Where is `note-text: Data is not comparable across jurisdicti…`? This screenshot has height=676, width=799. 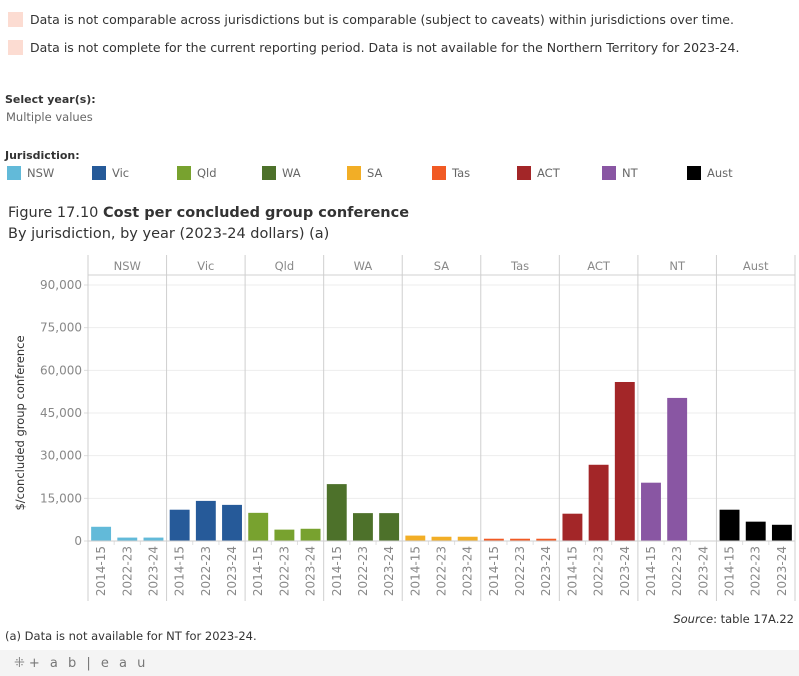 note-text: Data is not comparable across jurisdicti… is located at coordinates (382, 19).